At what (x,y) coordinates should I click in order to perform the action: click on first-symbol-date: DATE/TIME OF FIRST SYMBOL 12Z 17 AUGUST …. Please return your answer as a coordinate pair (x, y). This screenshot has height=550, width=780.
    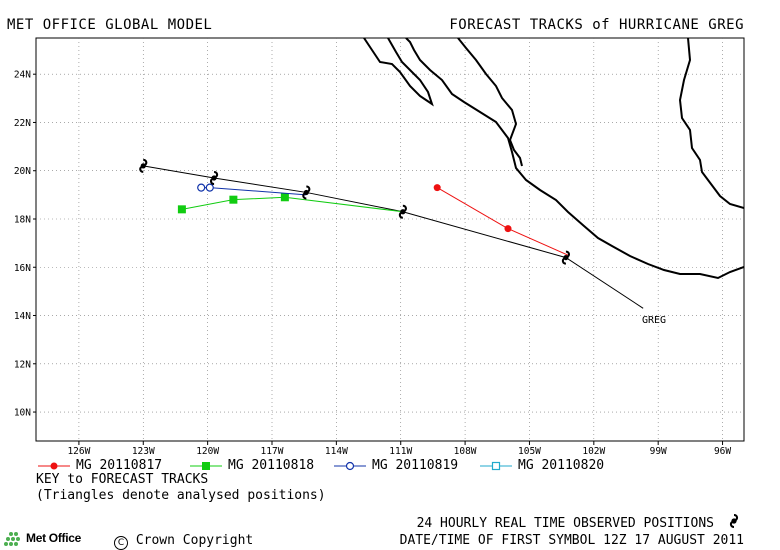
    Looking at the image, I should click on (571, 540).